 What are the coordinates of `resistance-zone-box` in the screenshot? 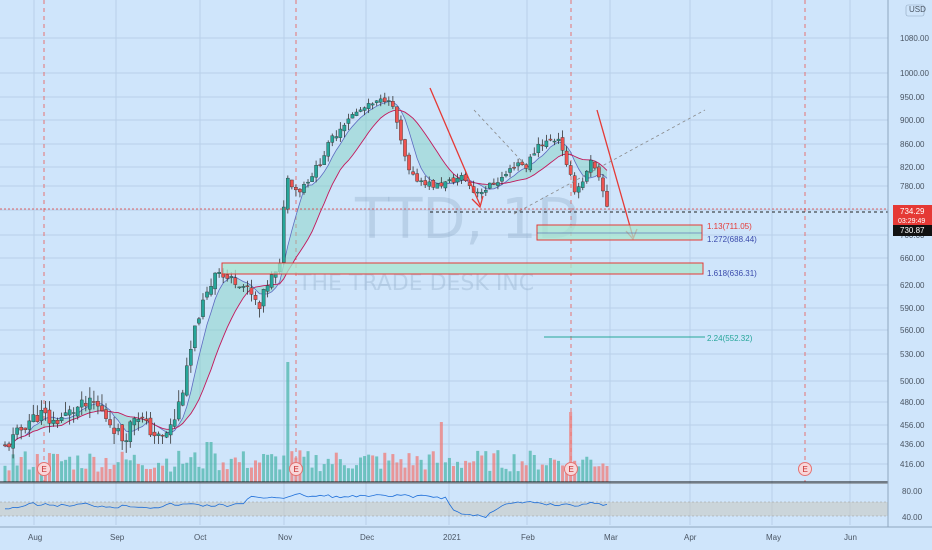 It's located at (462, 268).